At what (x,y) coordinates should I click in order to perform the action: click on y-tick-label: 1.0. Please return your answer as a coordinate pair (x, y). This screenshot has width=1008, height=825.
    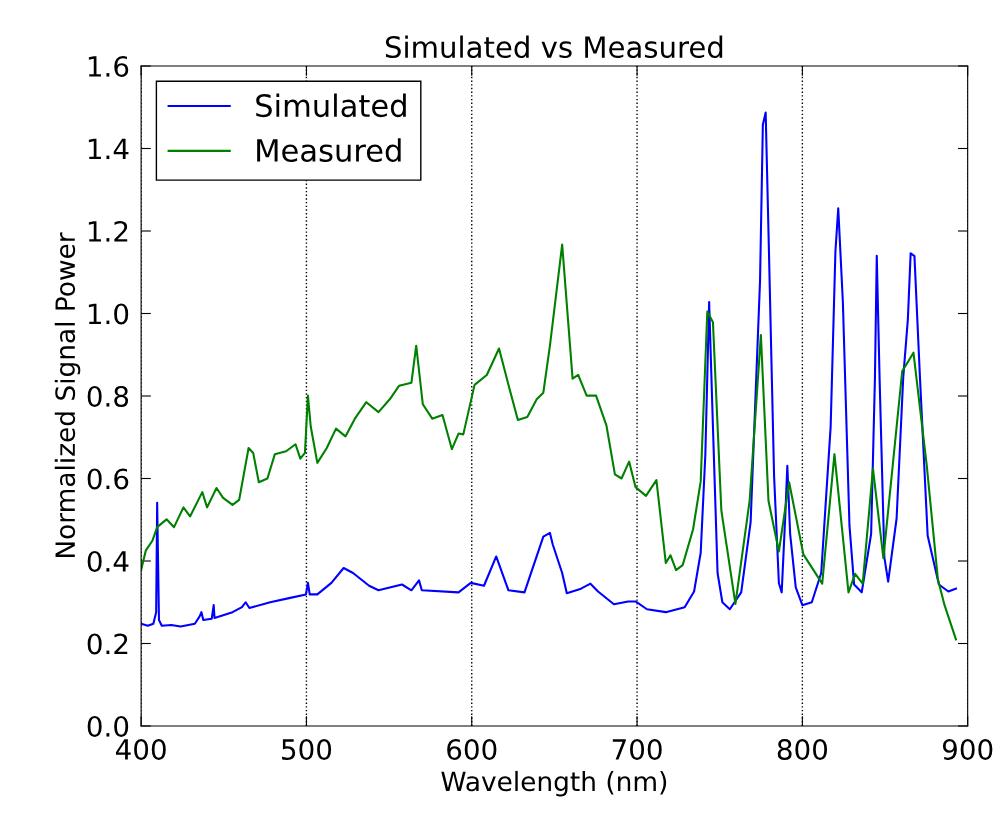
    Looking at the image, I should click on (108, 314).